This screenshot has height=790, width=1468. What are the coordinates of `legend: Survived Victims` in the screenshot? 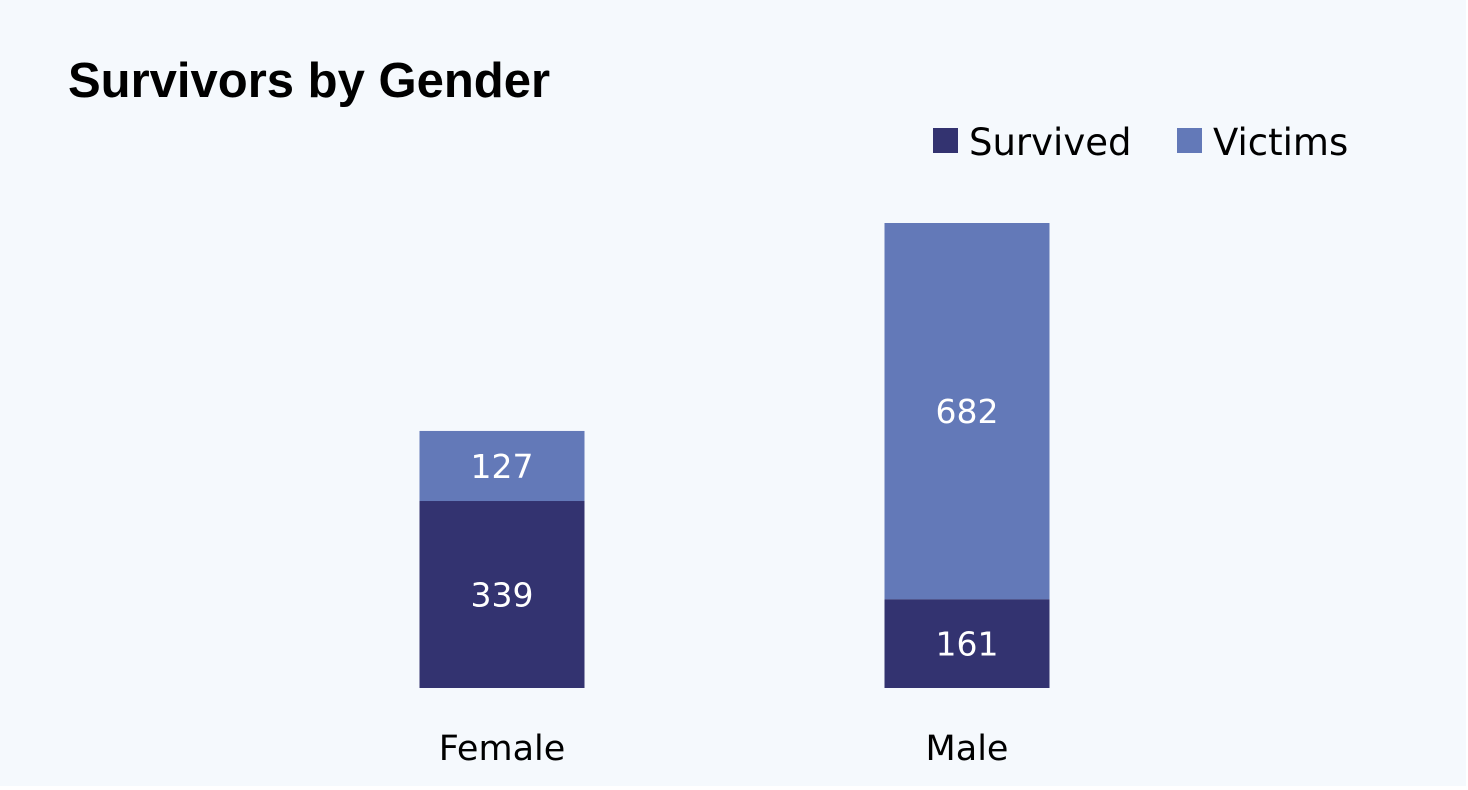 It's located at (1140, 142).